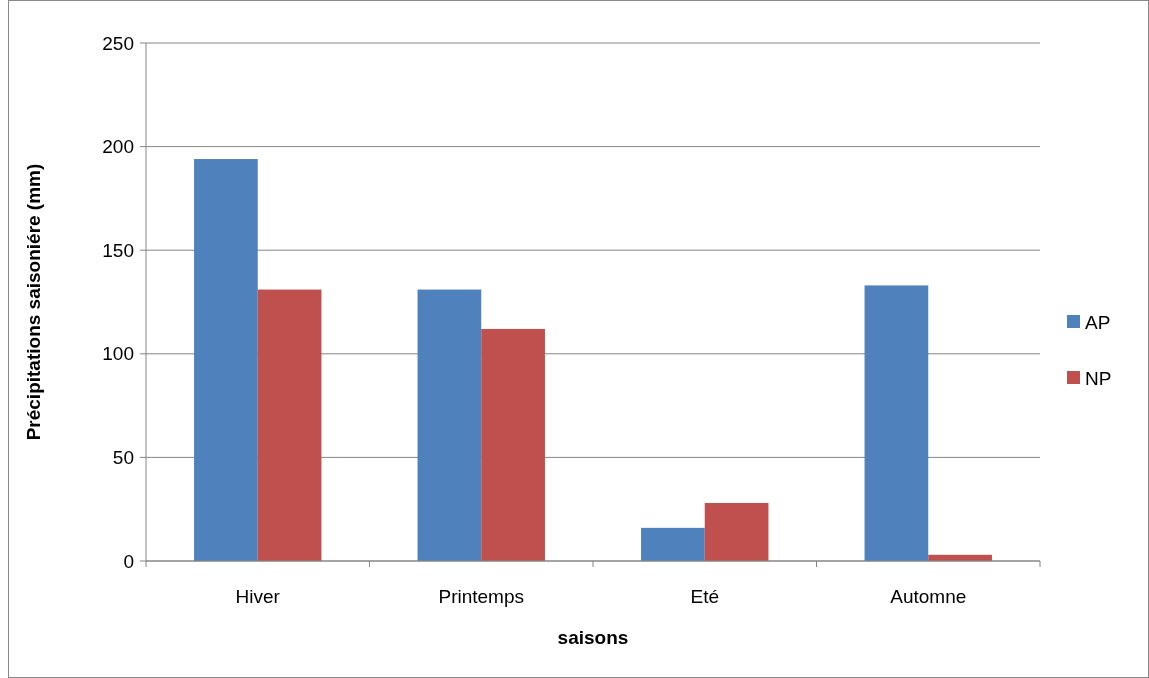  What do you see at coordinates (593, 637) in the screenshot?
I see `x-axis-title: saisons` at bounding box center [593, 637].